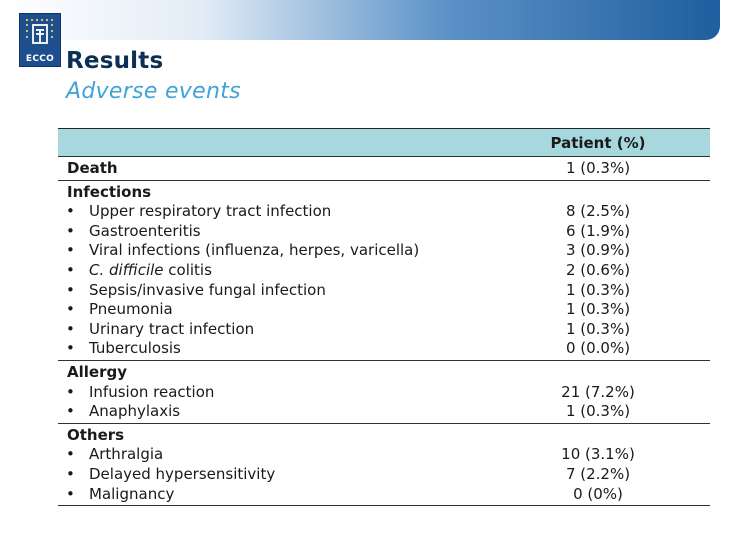 Image resolution: width=731 pixels, height=547 pixels. I want to click on row-value: 21 (7.2%), so click(598, 391).